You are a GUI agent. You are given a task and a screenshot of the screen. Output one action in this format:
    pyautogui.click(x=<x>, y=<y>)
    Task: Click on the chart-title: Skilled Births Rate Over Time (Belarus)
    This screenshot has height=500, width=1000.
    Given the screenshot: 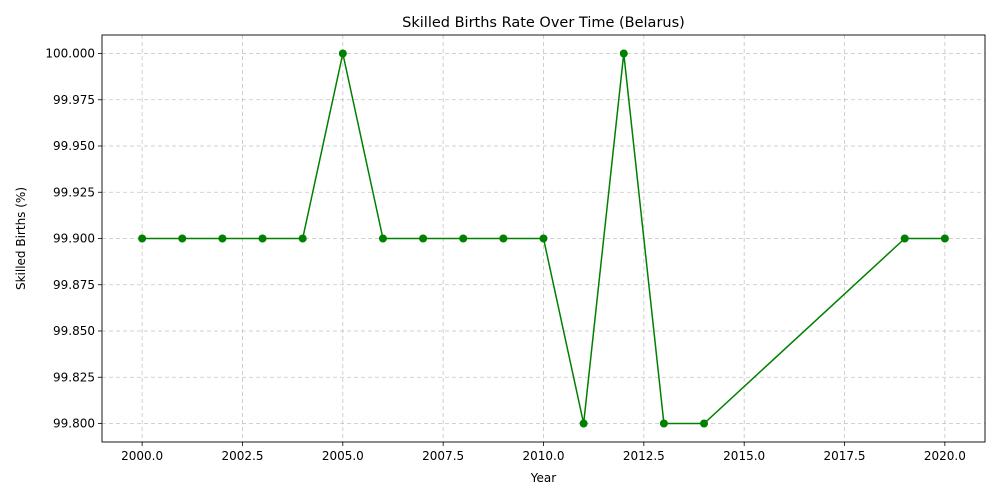 What is the action you would take?
    pyautogui.click(x=543, y=23)
    